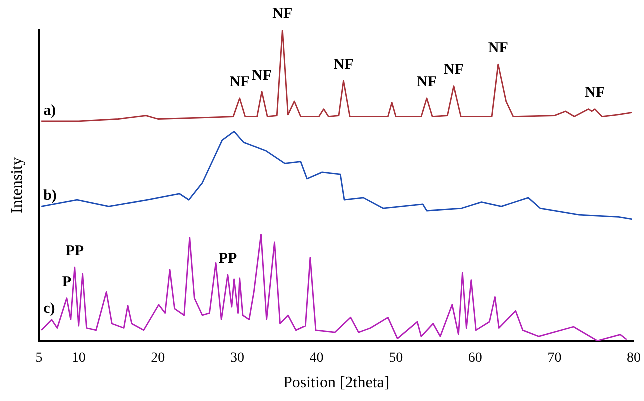  Describe the element at coordinates (79, 358) in the screenshot. I see `x-tick-label: 10` at that location.